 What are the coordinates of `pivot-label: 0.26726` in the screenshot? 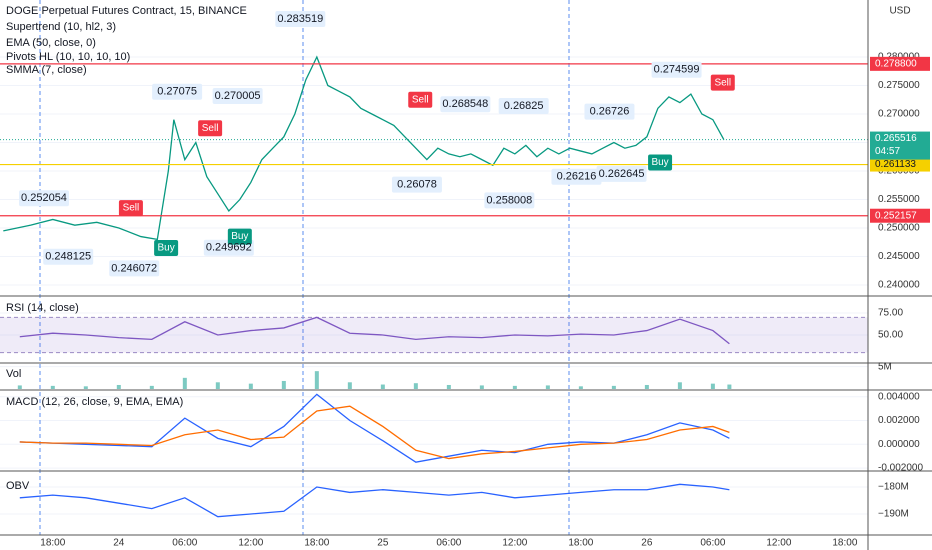 It's located at (610, 112).